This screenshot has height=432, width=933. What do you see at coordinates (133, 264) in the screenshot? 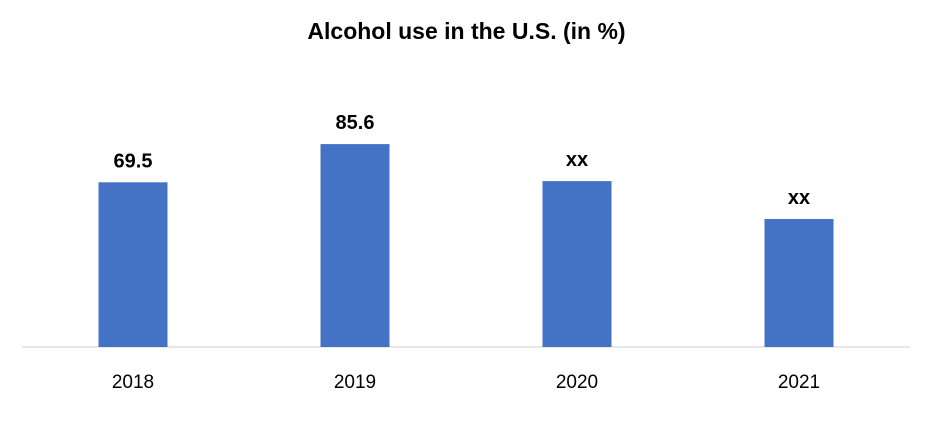
I see `bar-2018` at bounding box center [133, 264].